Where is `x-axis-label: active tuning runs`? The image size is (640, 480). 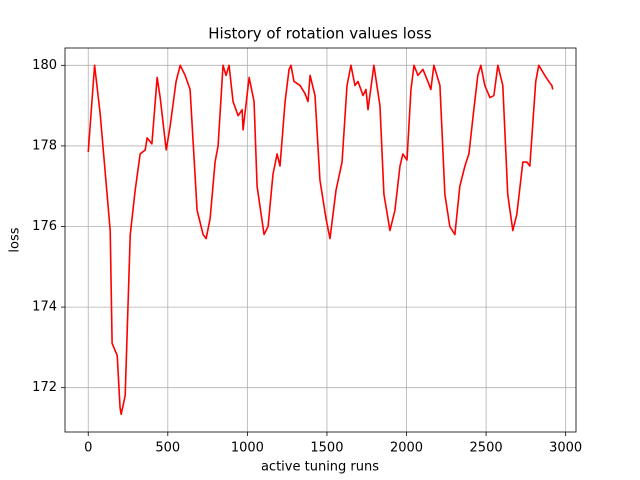
x-axis-label: active tuning runs is located at coordinates (320, 467).